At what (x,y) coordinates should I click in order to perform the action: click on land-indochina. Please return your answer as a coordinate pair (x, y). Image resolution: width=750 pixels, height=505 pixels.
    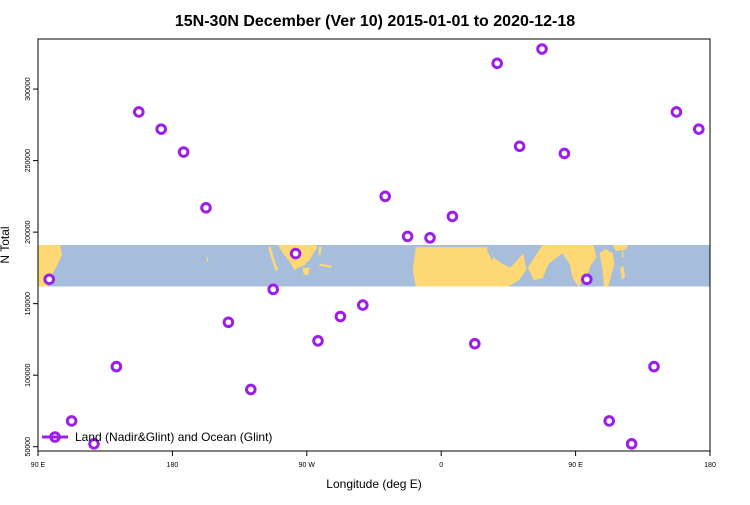
    Looking at the image, I should click on (607, 268).